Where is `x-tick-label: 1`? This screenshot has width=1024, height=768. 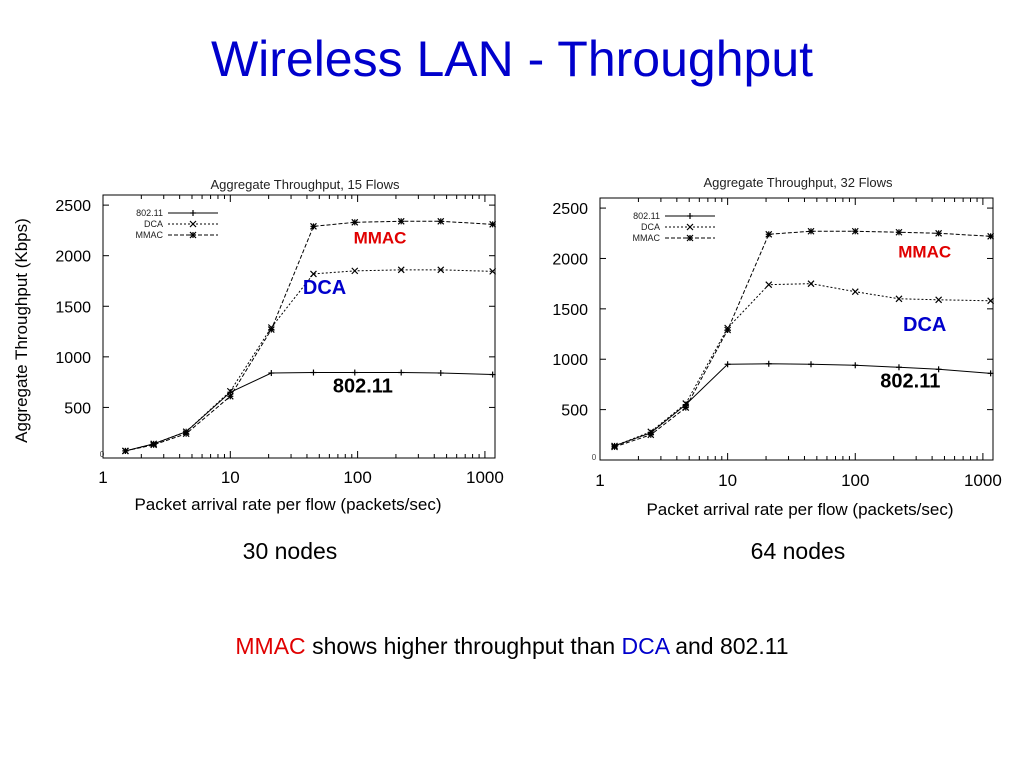
x-tick-label: 1 is located at coordinates (102, 477).